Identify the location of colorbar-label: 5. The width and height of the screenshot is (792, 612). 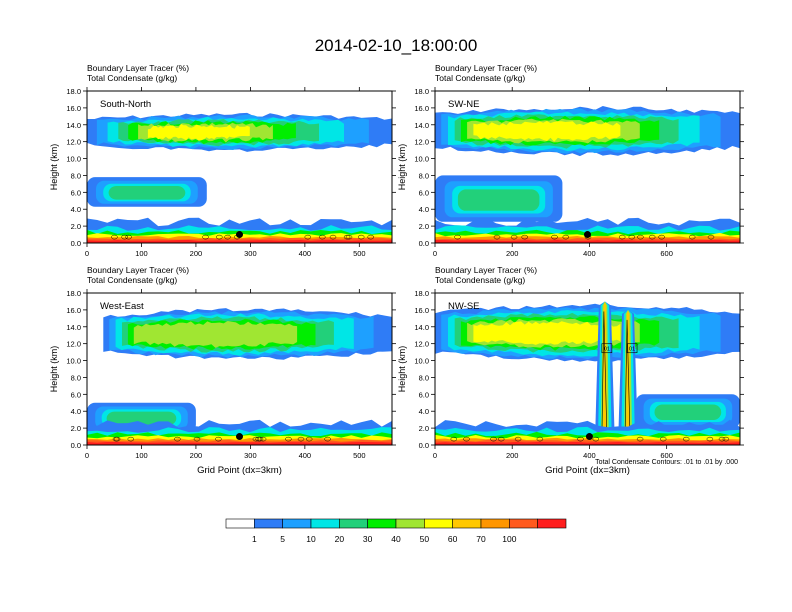
(282, 539).